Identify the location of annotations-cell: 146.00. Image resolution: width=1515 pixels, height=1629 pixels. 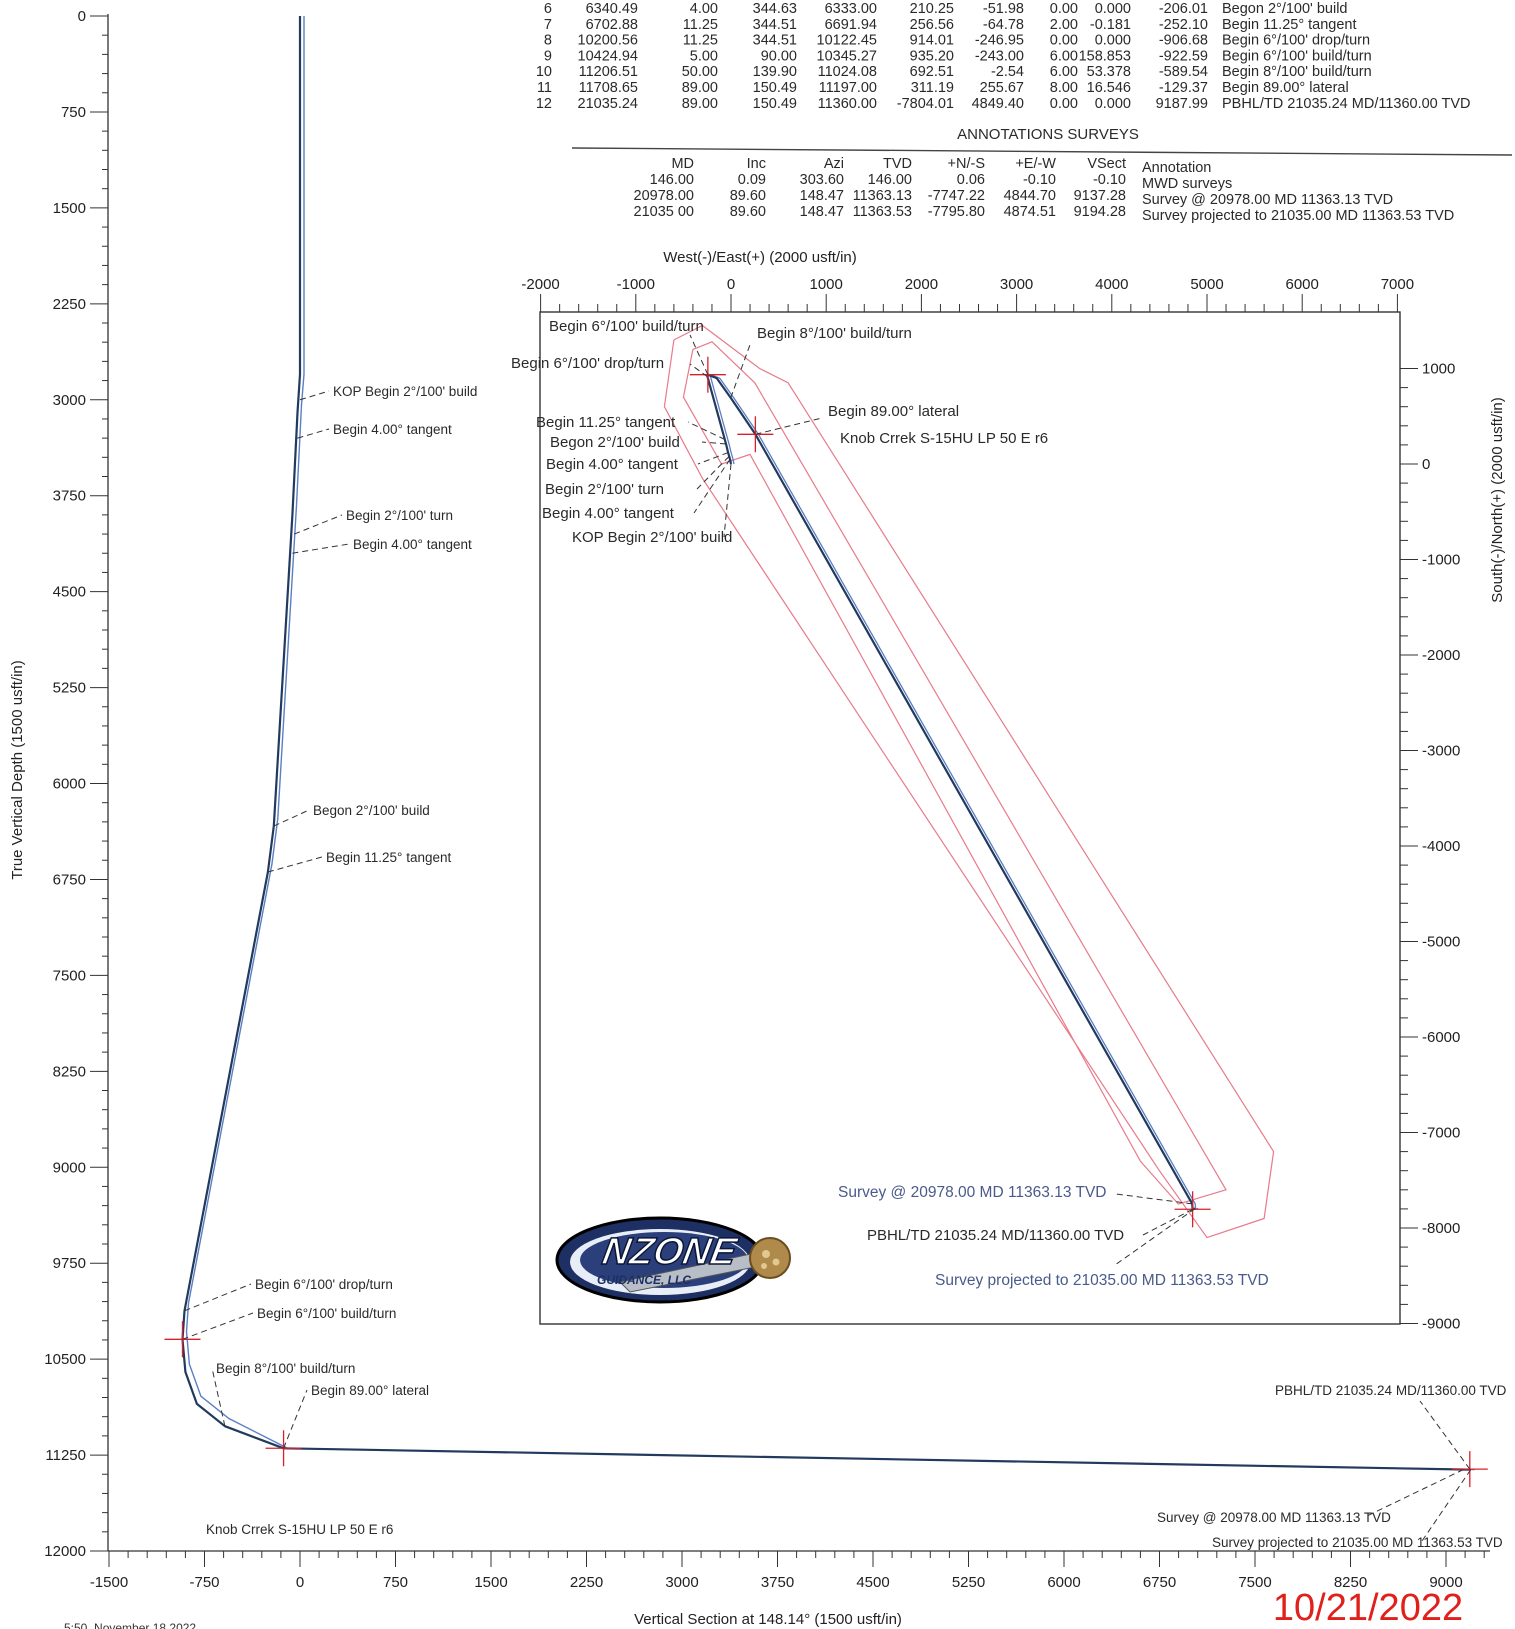
(890, 180).